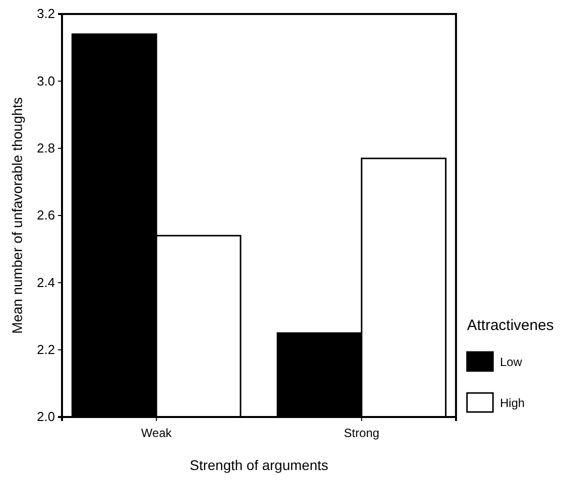 The height and width of the screenshot is (481, 564). I want to click on y-tick-label: 3.2, so click(45, 14).